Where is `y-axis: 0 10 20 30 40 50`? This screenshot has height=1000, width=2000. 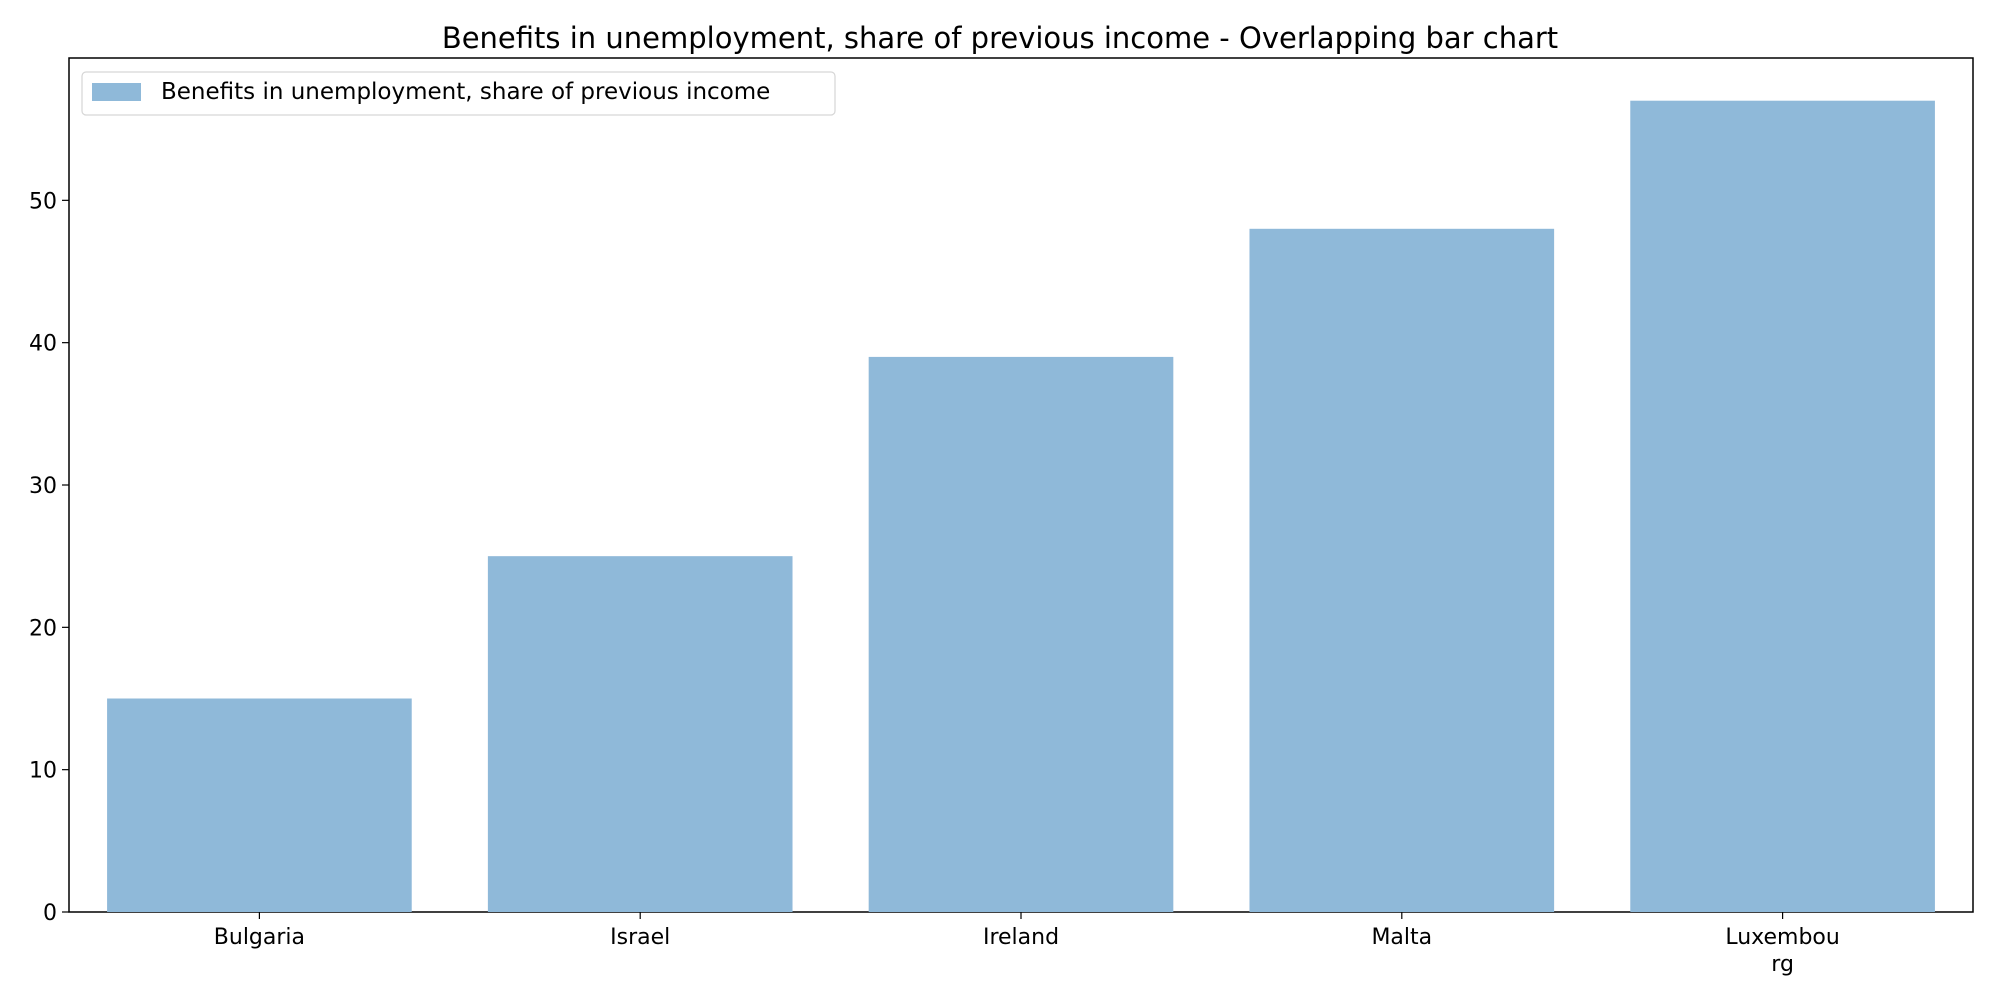 y-axis: 0 10 20 30 40 50 is located at coordinates (49, 557).